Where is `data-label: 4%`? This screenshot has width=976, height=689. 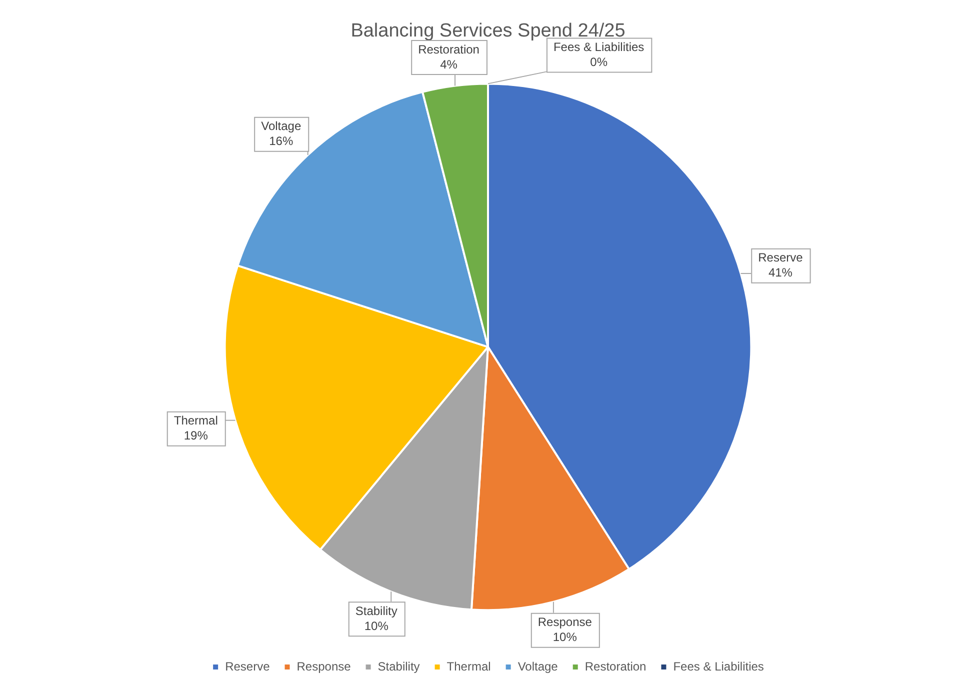
data-label: 4% is located at coordinates (449, 64).